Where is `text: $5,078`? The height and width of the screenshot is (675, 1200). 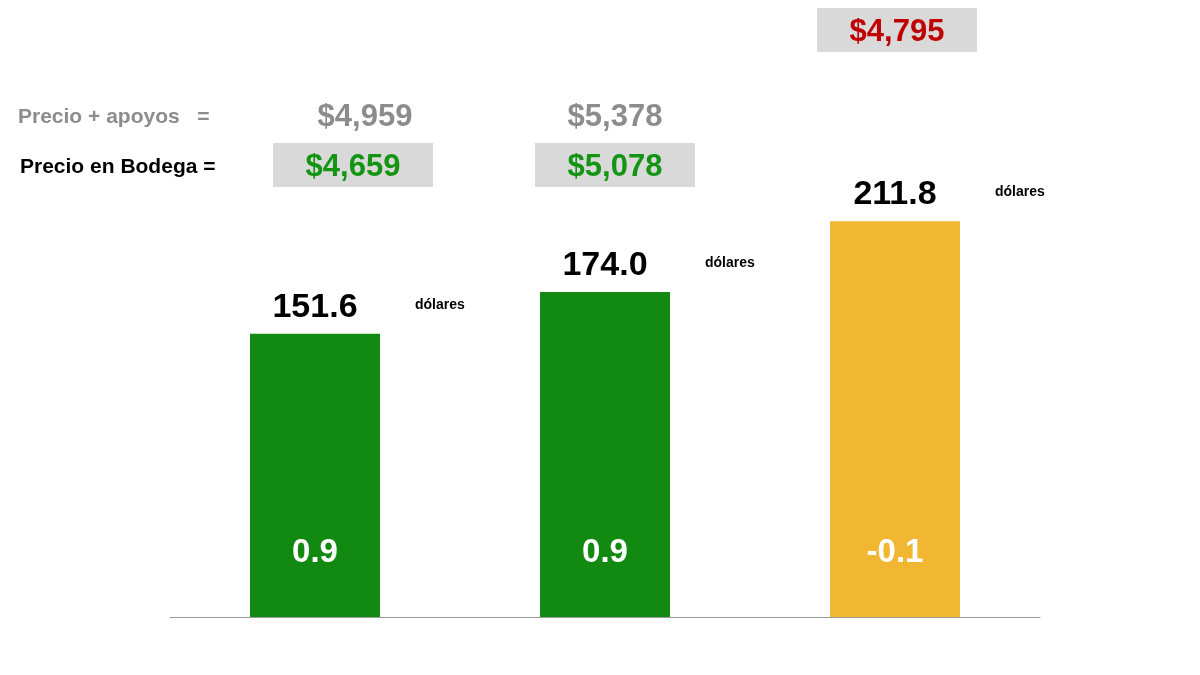 text: $5,078 is located at coordinates (615, 165).